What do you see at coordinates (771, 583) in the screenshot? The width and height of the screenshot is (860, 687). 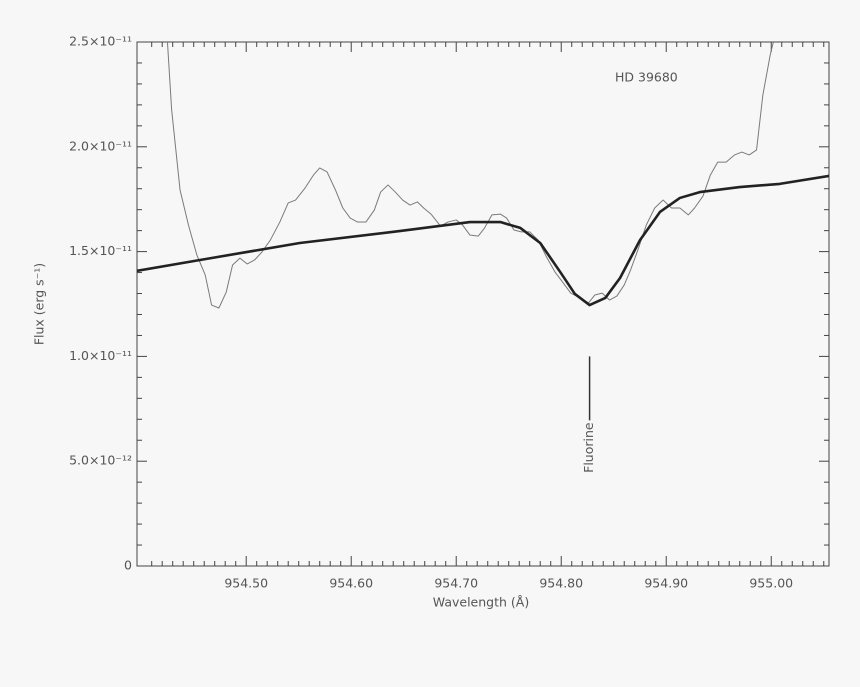 I see `x-tick-label: 955.00` at bounding box center [771, 583].